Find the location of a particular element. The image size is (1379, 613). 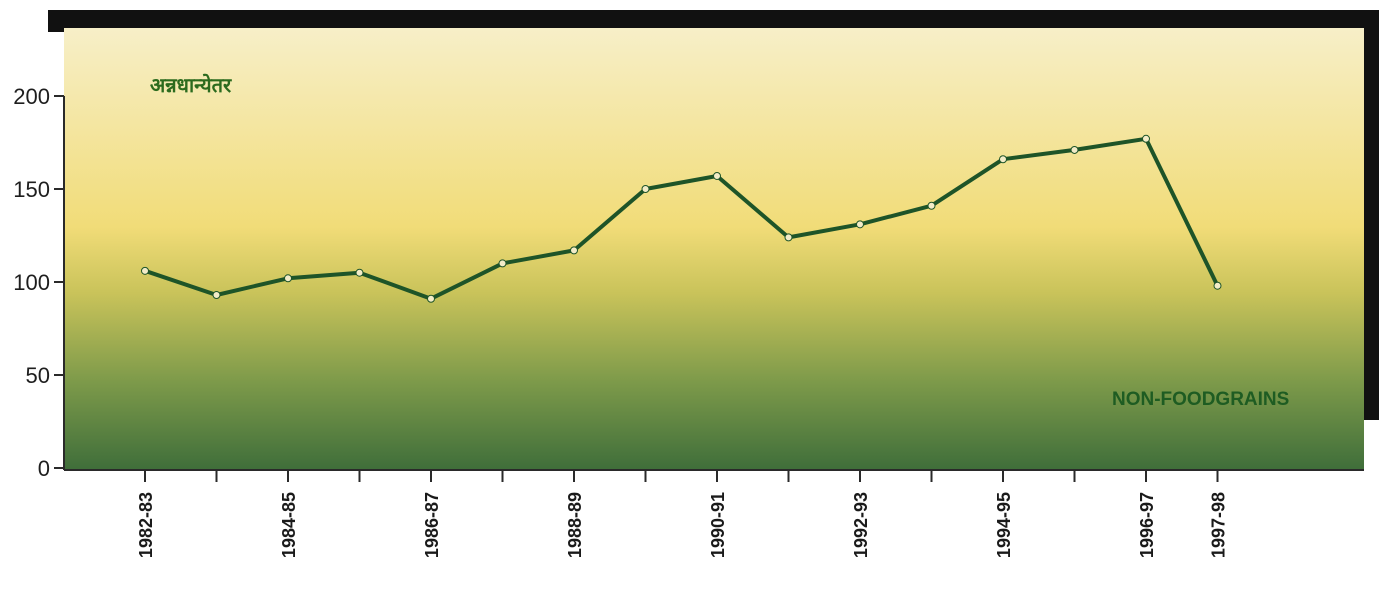

x-tick-label: 1994-95 is located at coordinates (1004, 525).